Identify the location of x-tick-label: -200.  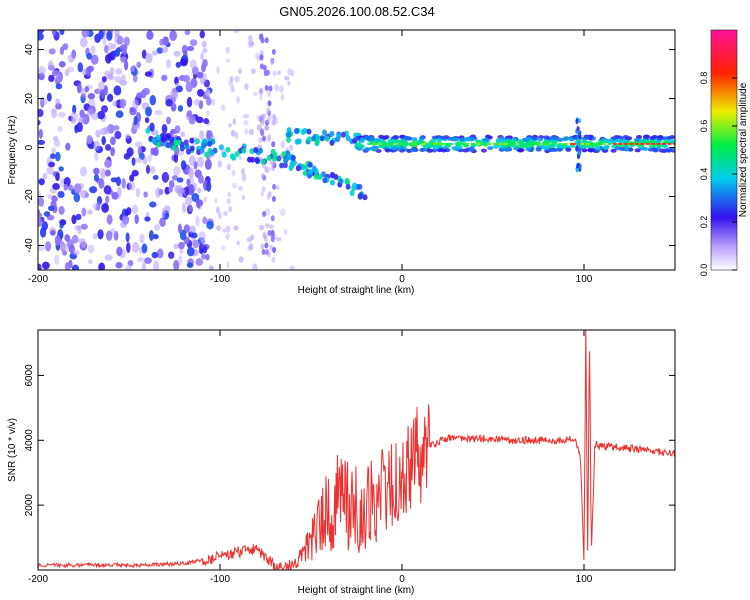
(38, 279).